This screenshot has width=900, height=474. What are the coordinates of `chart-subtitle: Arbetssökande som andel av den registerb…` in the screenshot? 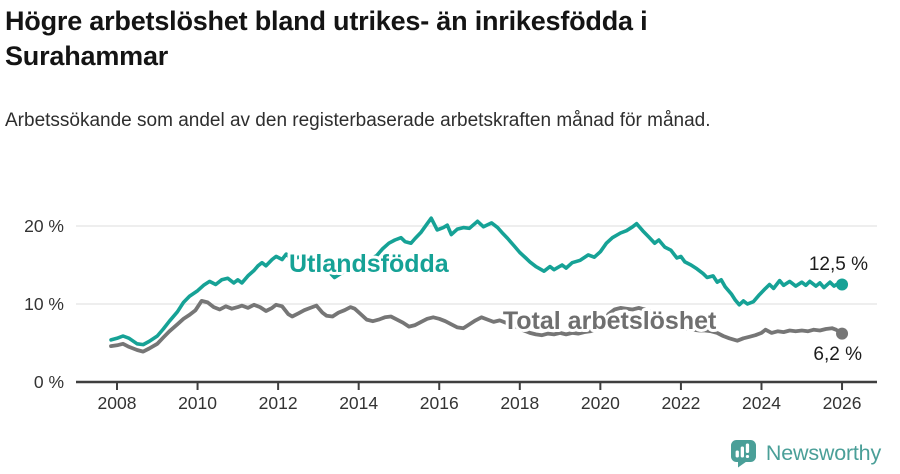 It's located at (358, 120).